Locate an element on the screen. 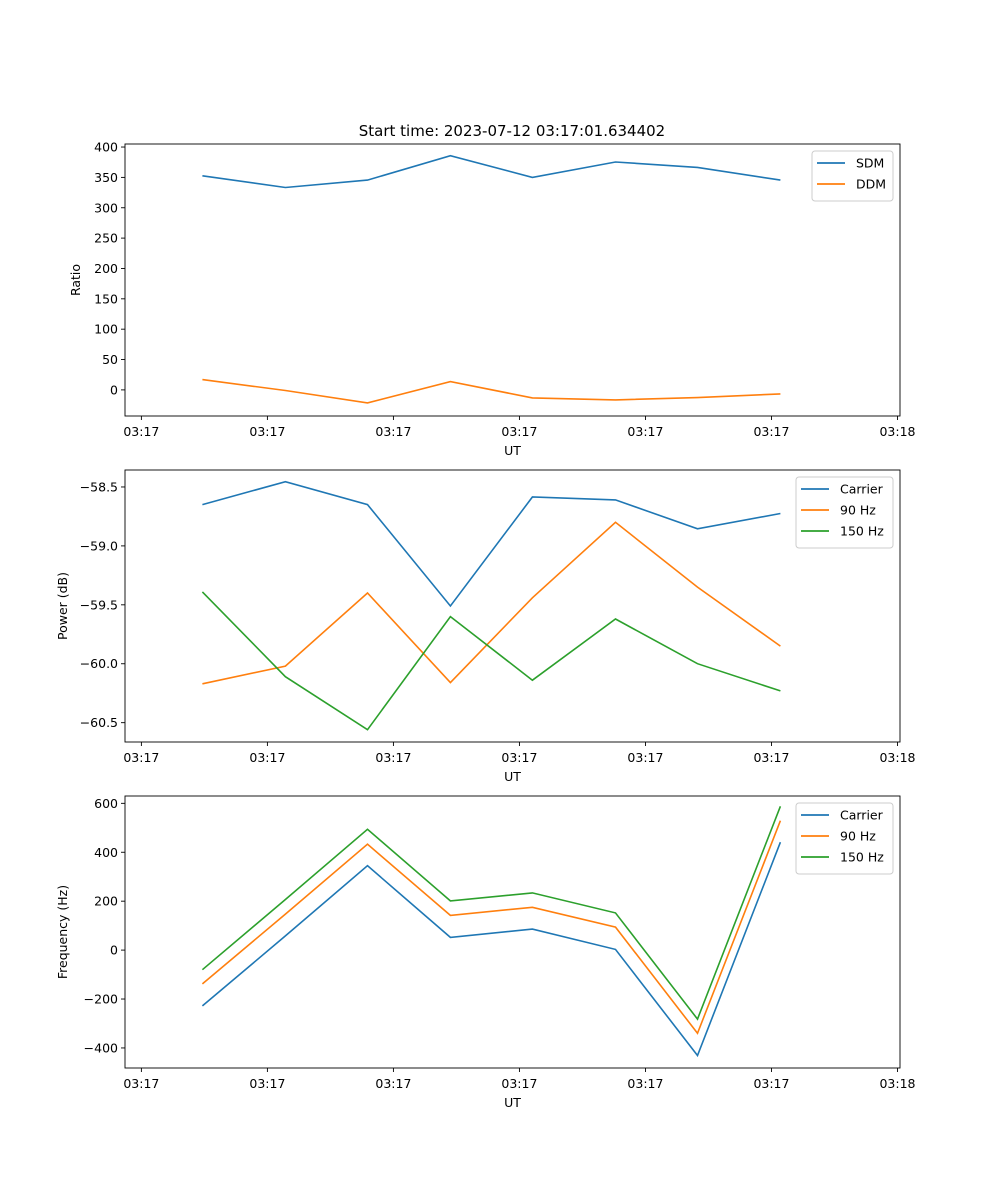  y-tick-label: 300 is located at coordinates (106, 207).